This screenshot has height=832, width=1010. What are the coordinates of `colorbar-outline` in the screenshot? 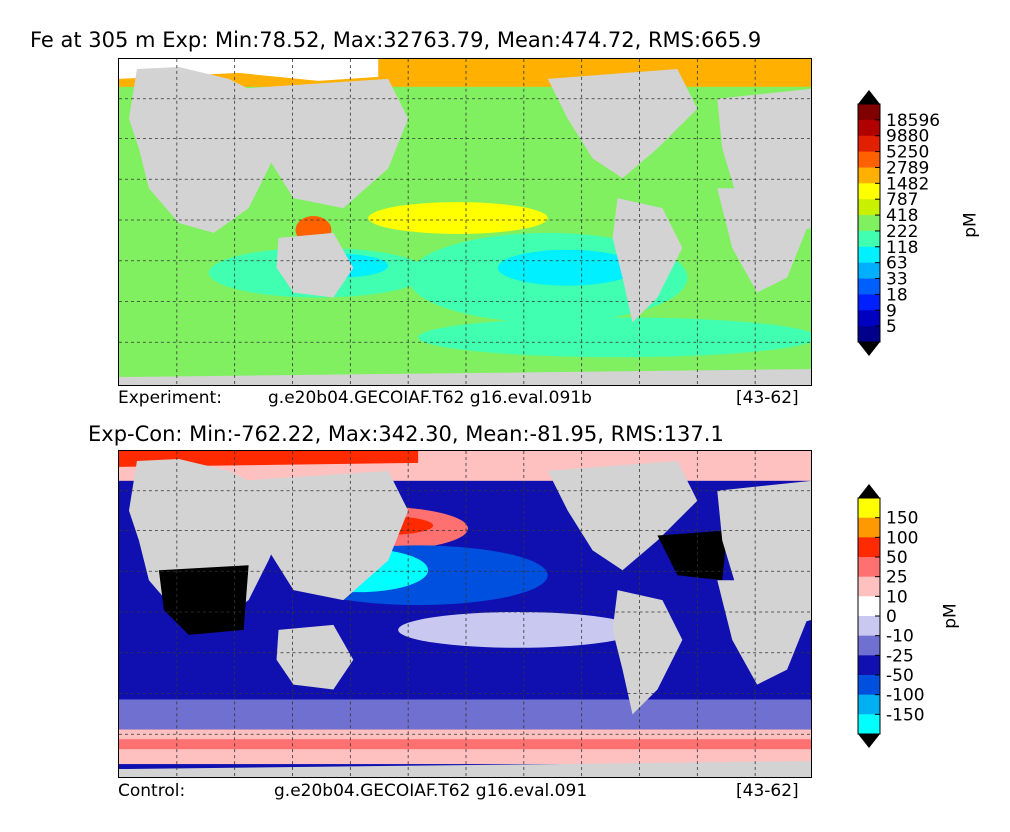 It's located at (869, 223).